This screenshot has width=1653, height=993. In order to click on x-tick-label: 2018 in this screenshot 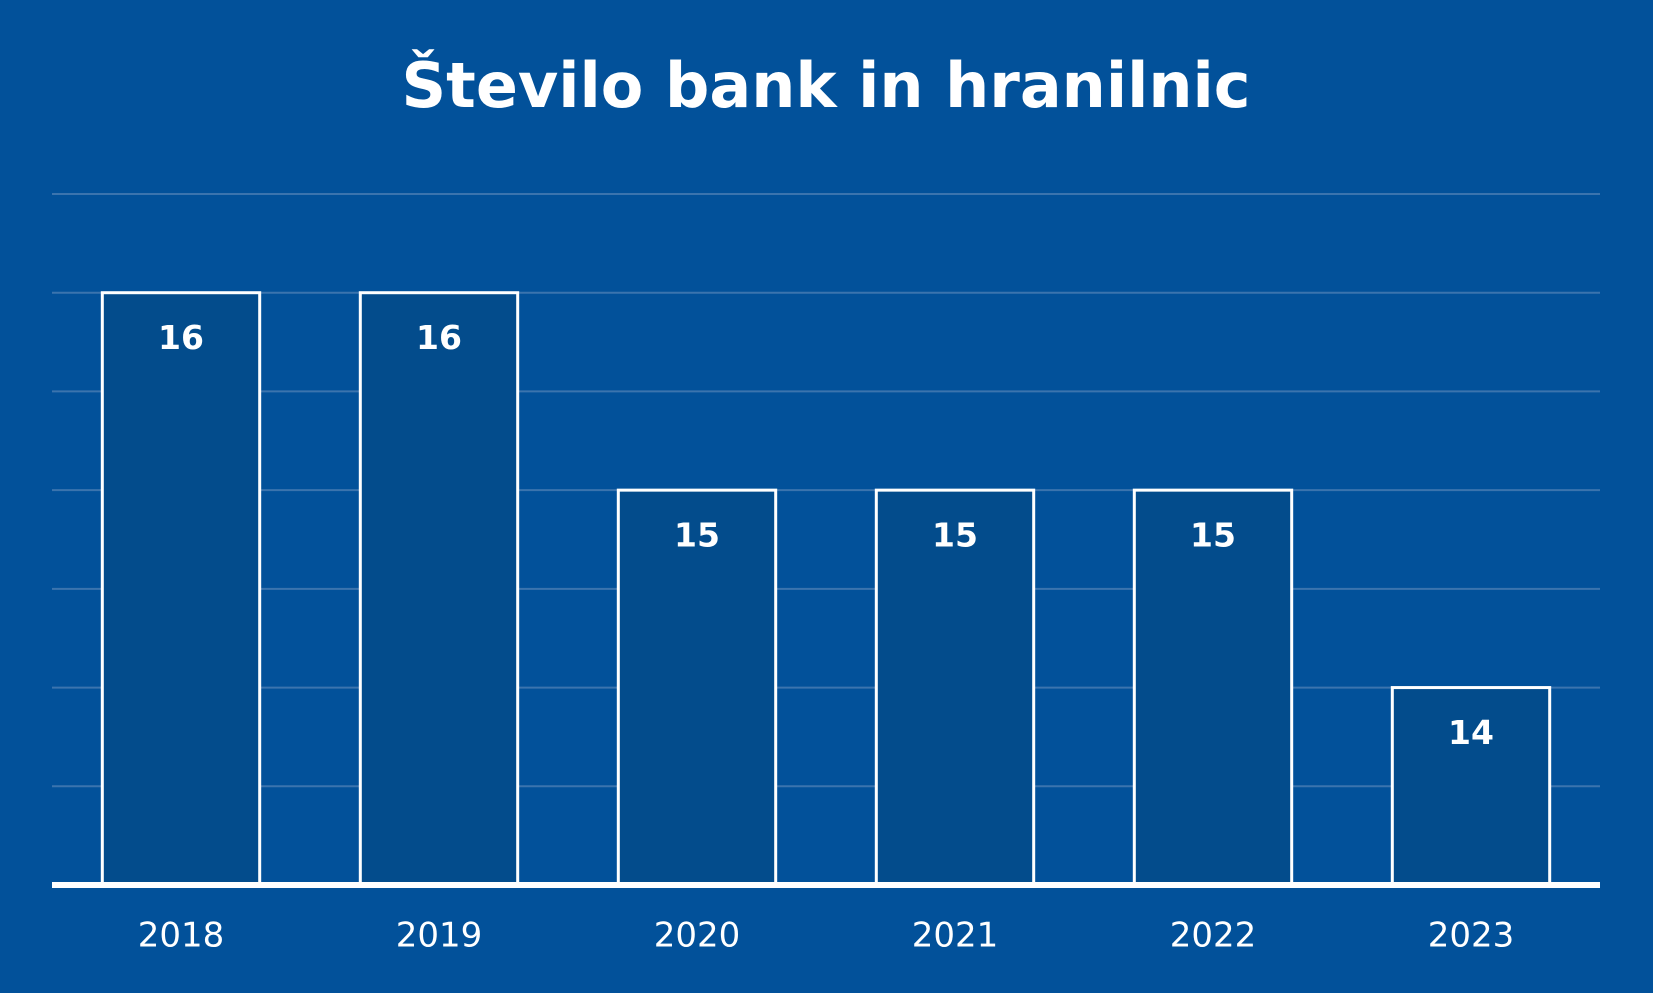, I will do `click(181, 936)`.